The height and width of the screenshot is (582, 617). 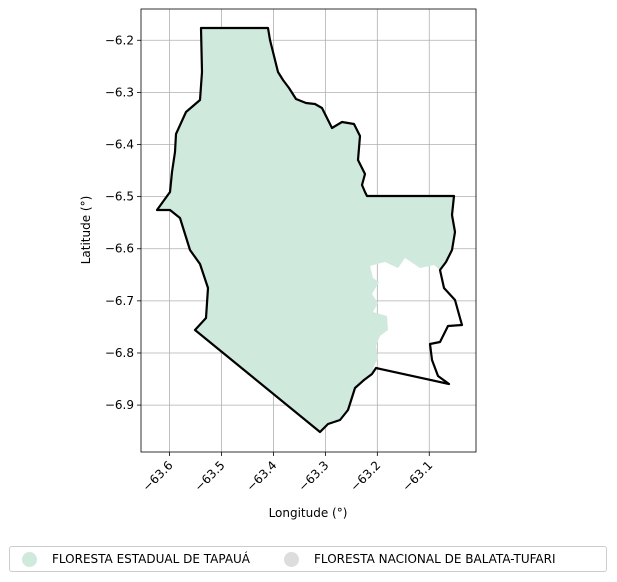 I want to click on y-tick-label: −6.5, so click(x=119, y=197).